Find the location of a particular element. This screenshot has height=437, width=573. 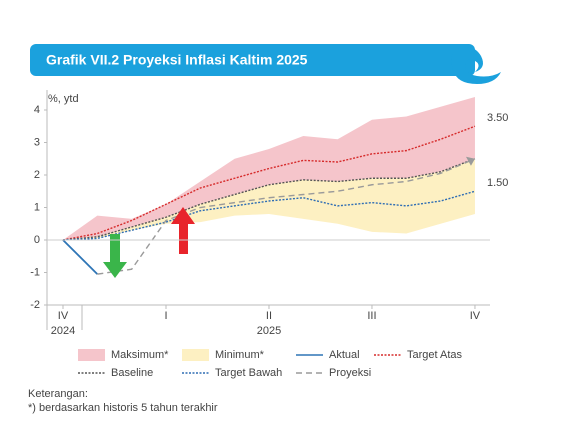

area is located at coordinates (269, 199).